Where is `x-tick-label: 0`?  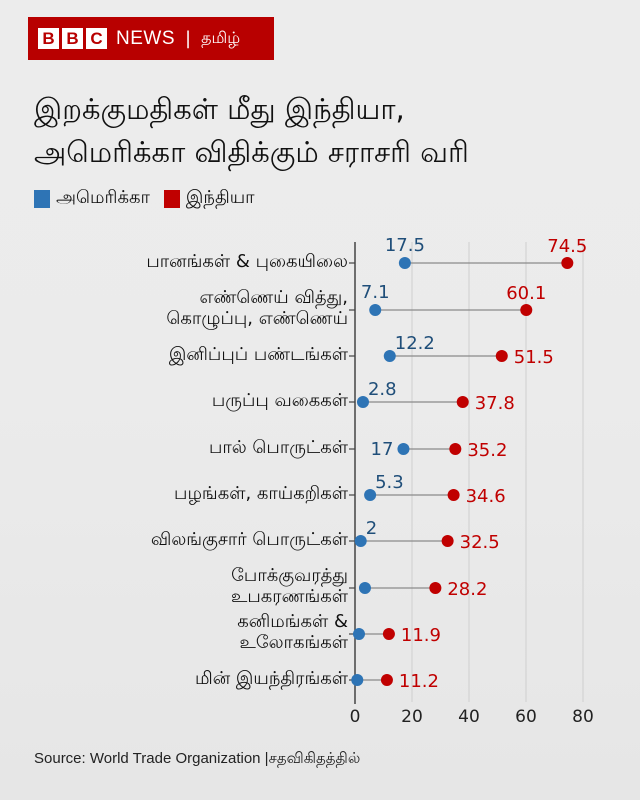 x-tick-label: 0 is located at coordinates (355, 717).